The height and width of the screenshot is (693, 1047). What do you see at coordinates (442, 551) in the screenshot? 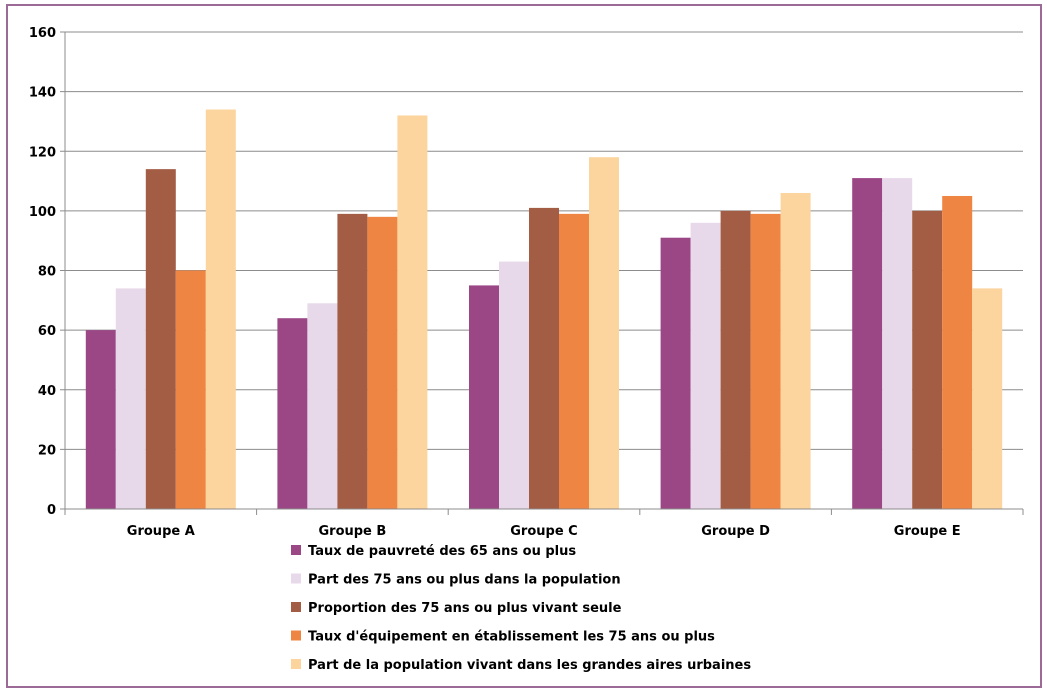
I see `legend-entry-label: Taux de pauvreté des 65 ans ou plus` at bounding box center [442, 551].